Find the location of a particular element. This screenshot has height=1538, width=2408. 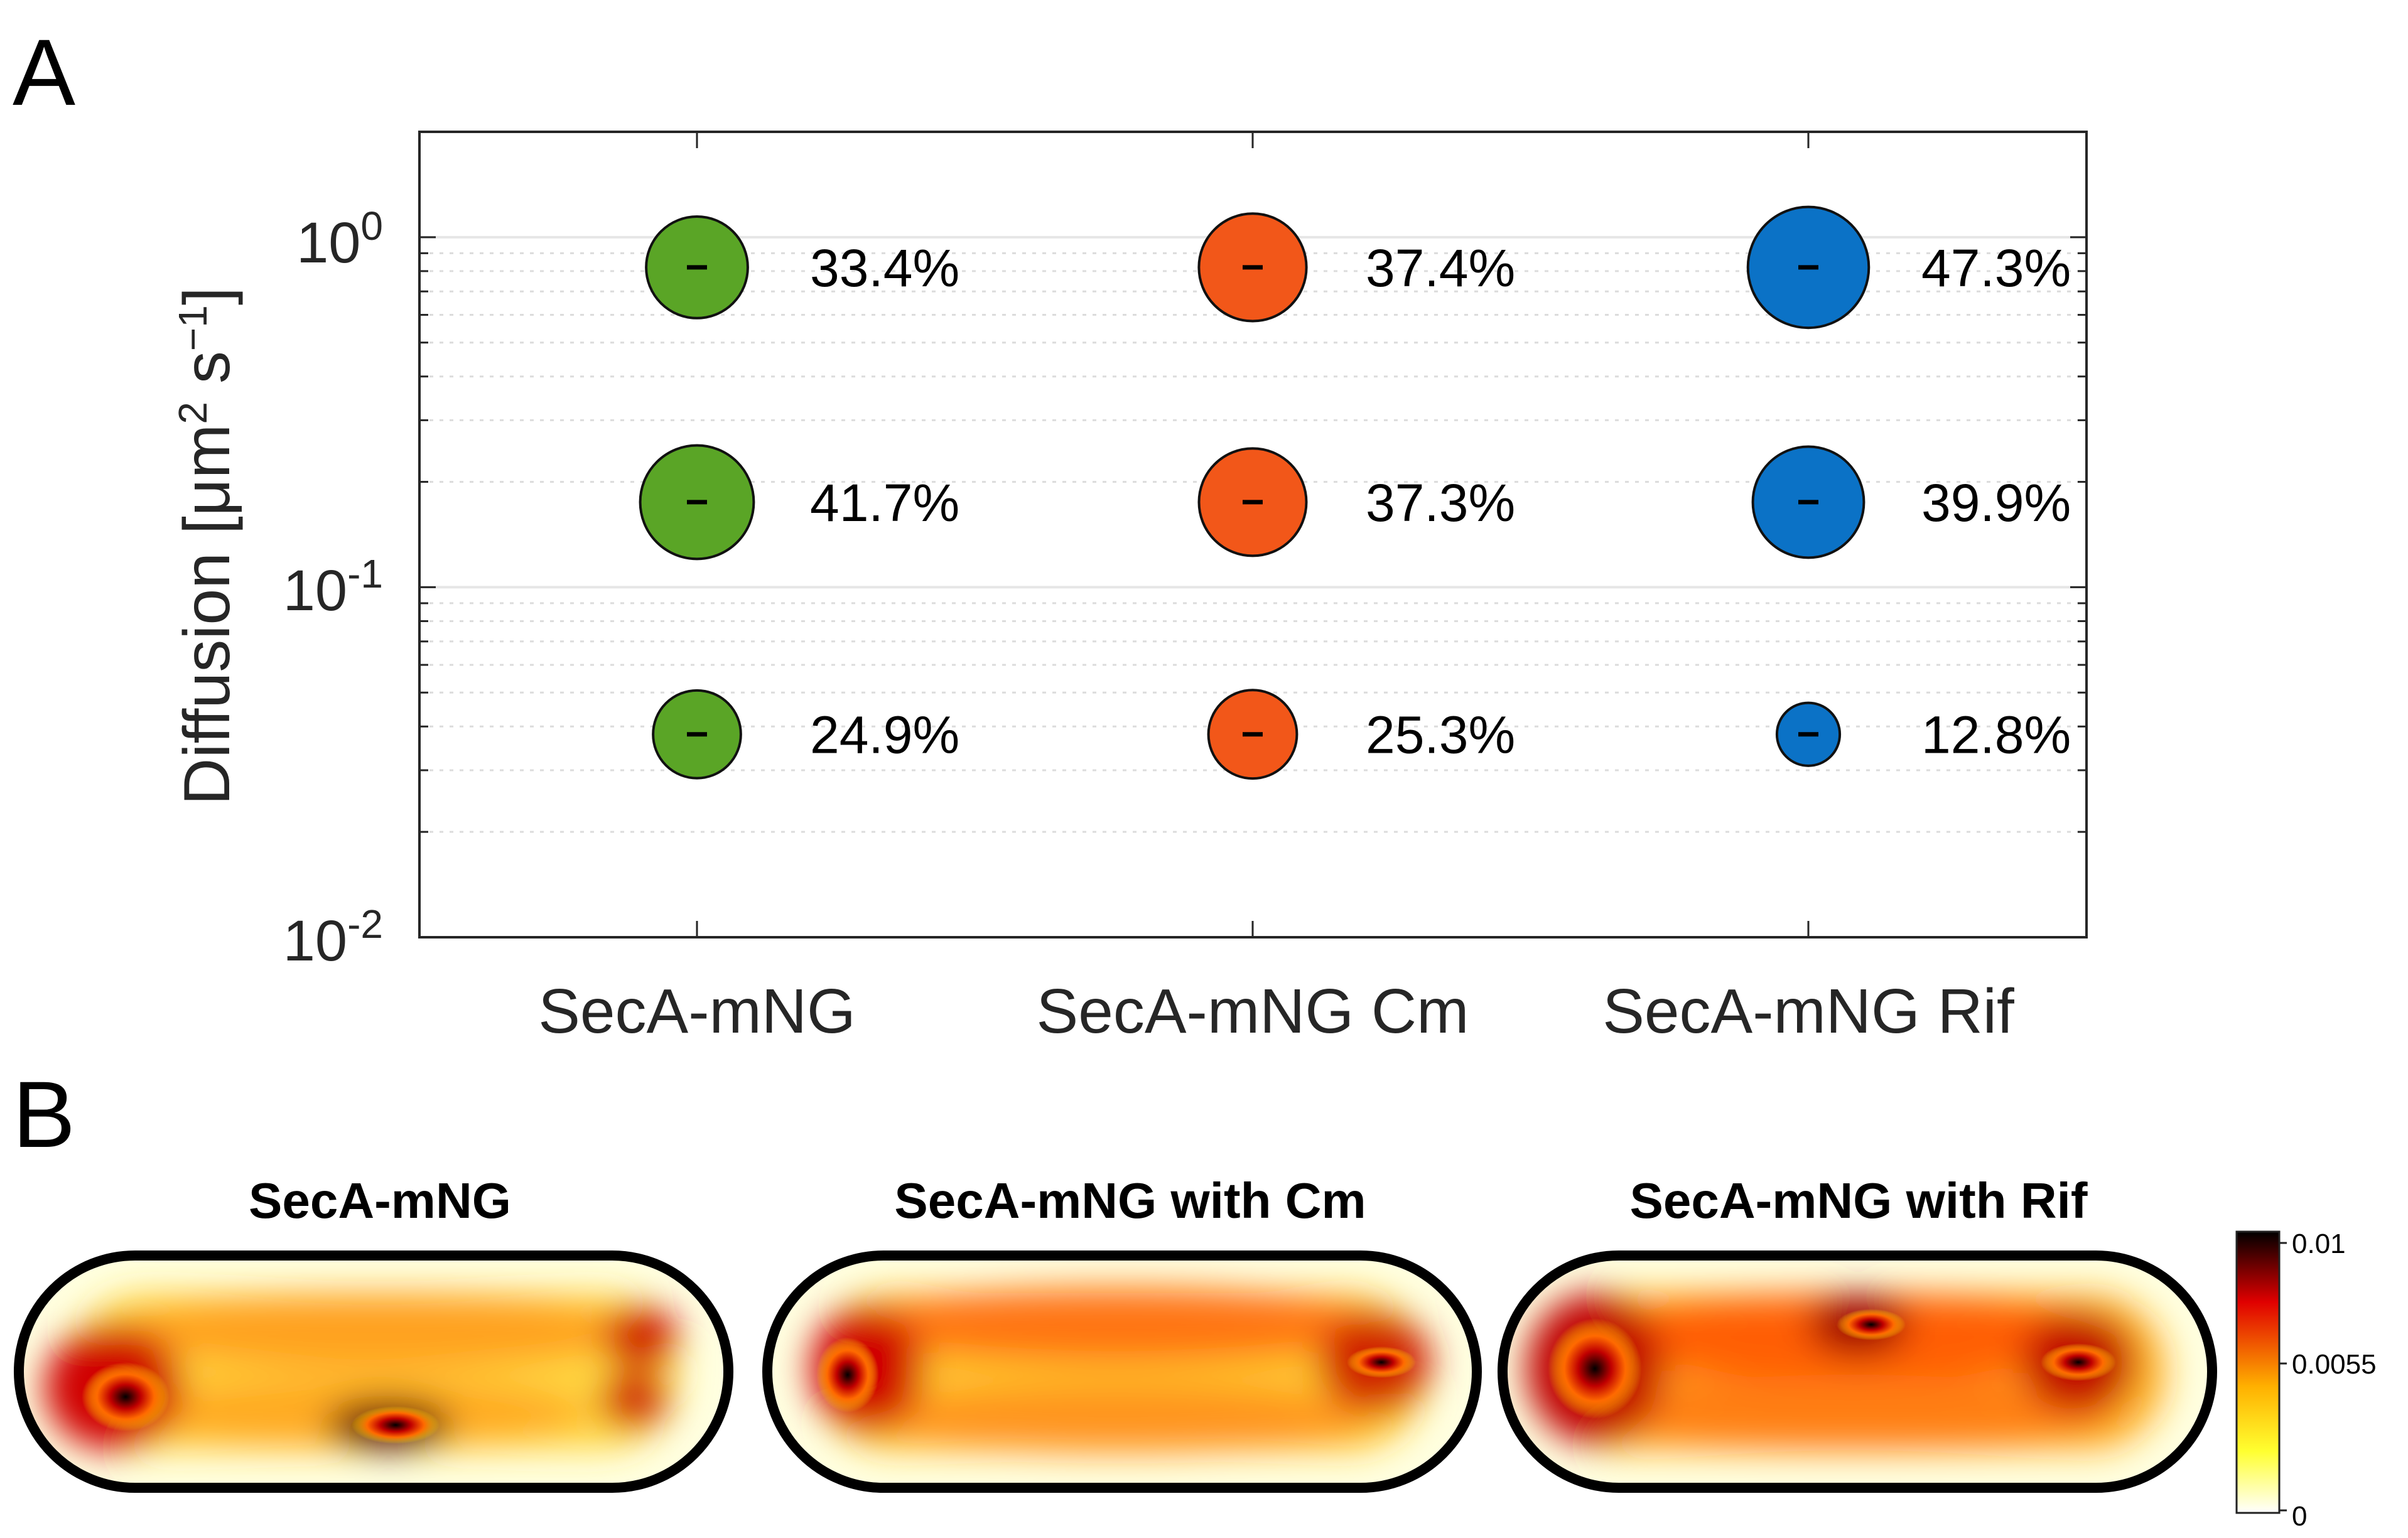

fraction-label: 12.8% is located at coordinates (1996, 735).